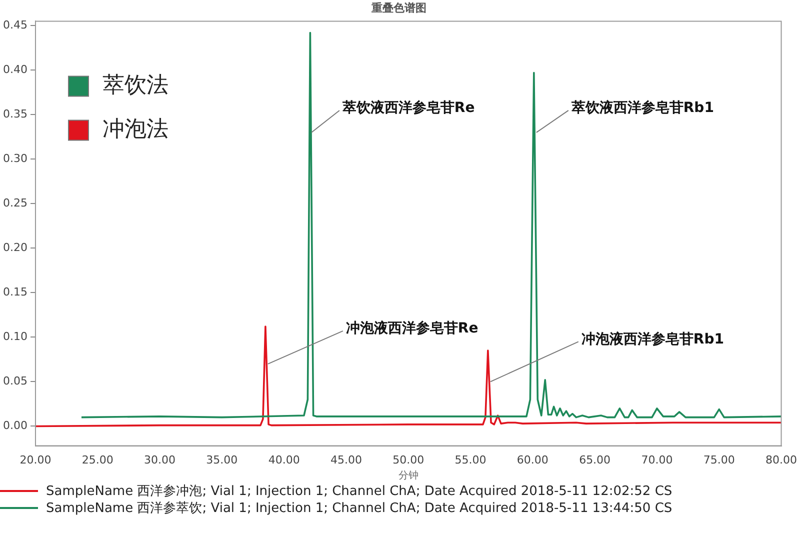 The image size is (800, 536). What do you see at coordinates (15, 381) in the screenshot?
I see `y-tick-label: 0.05` at bounding box center [15, 381].